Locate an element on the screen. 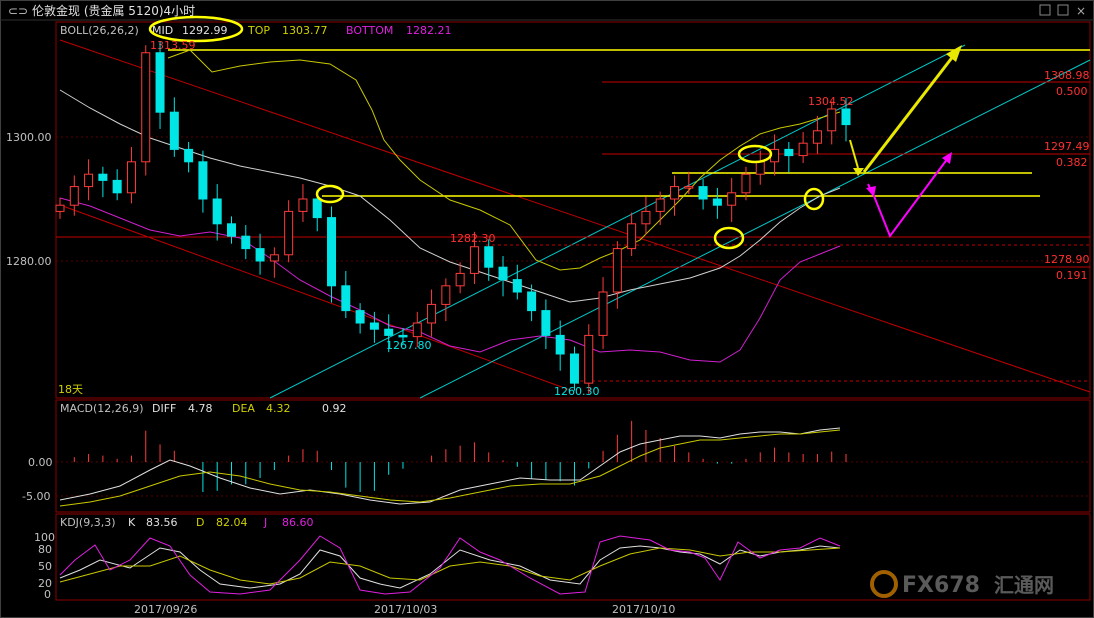  kdj-tick-100: 100 is located at coordinates (44, 537).